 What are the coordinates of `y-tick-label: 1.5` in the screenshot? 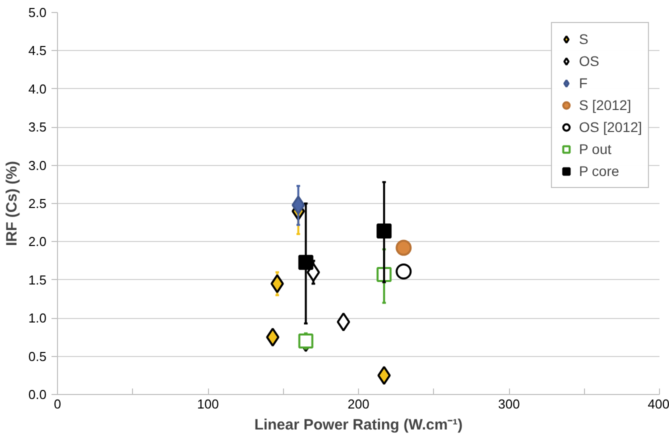 It's located at (37, 280).